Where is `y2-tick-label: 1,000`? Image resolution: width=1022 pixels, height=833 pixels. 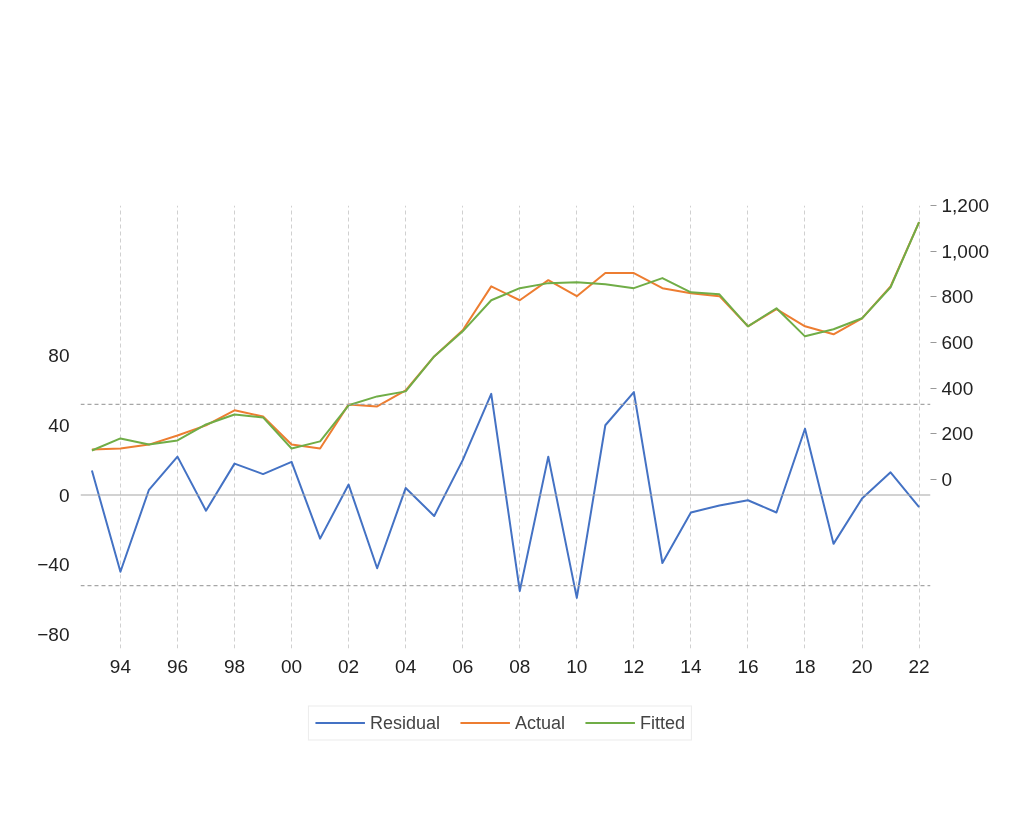
y2-tick-label: 1,000 is located at coordinates (965, 251).